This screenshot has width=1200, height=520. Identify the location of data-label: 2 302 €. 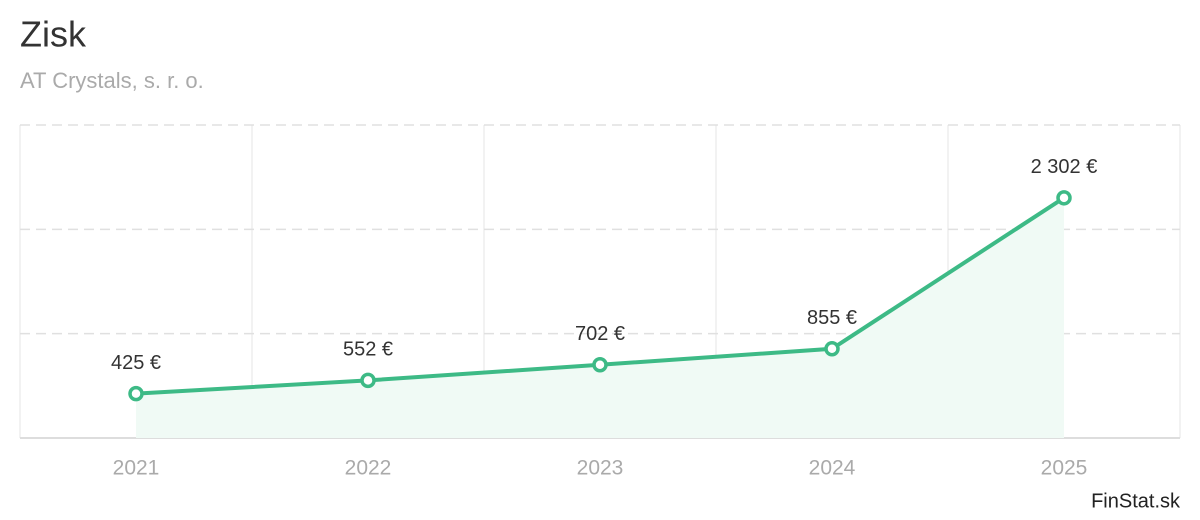
(1064, 167).